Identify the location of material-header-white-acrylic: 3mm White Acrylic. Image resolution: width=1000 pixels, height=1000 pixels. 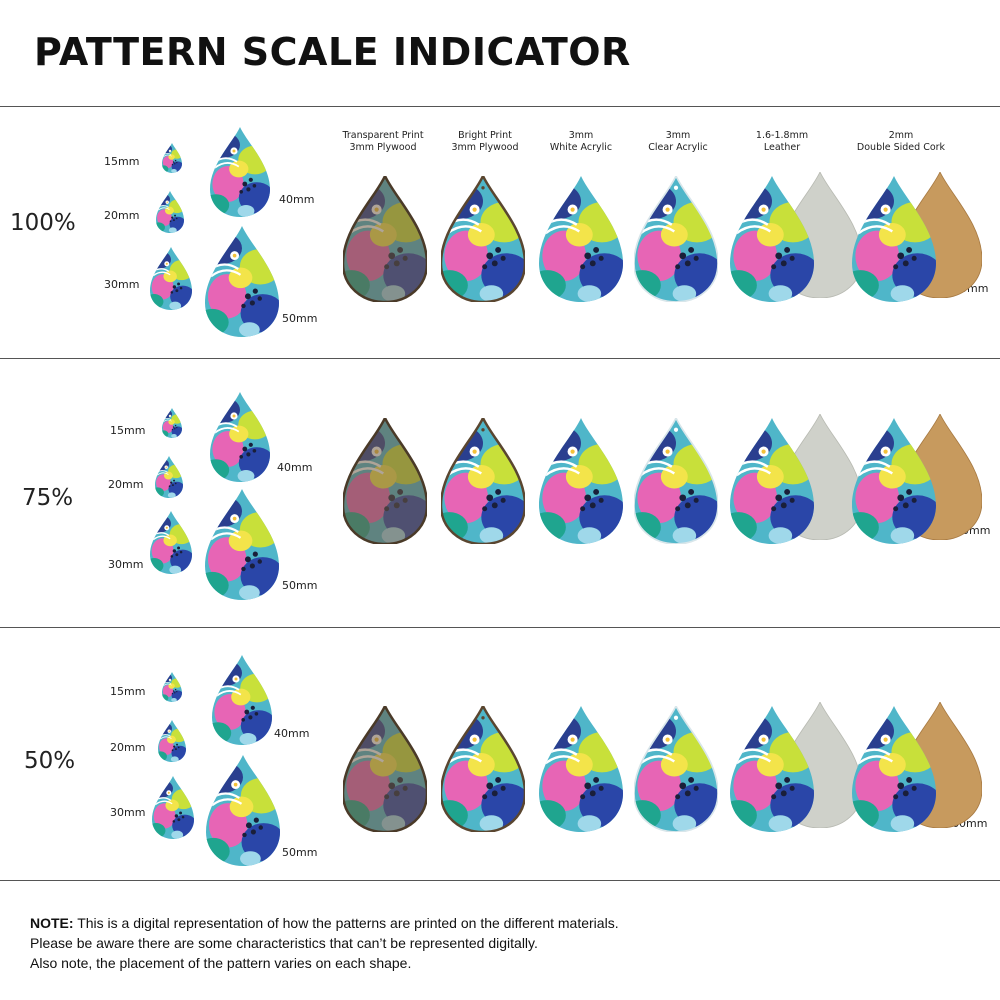
(581, 142).